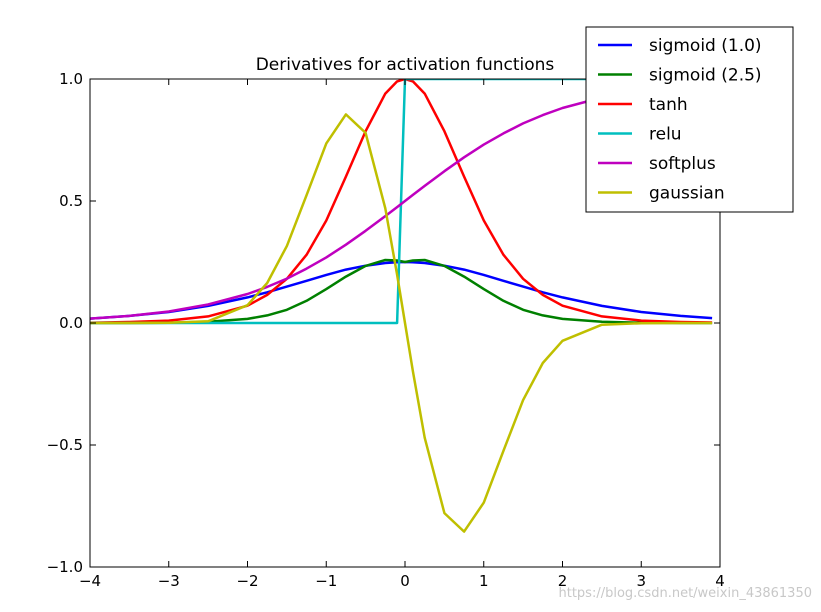 This screenshot has width=821, height=612. Describe the element at coordinates (71, 201) in the screenshot. I see `y-tick-label: 0.5` at that location.